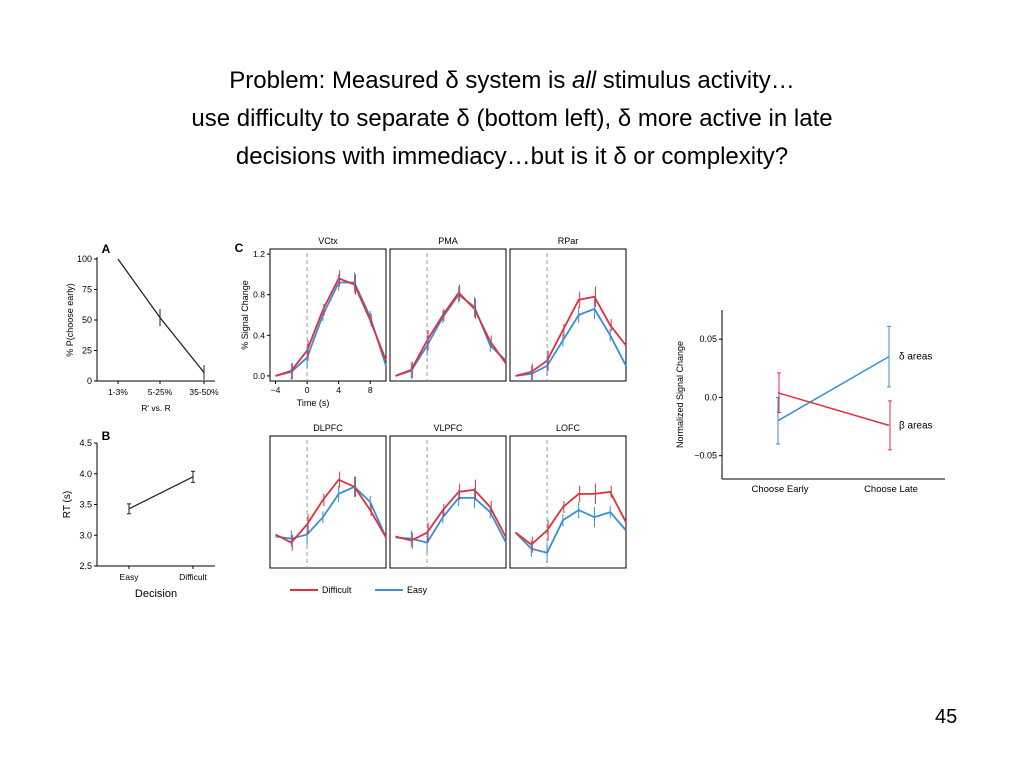  What do you see at coordinates (84, 259) in the screenshot?
I see `panel-a-ytick-label: 100` at bounding box center [84, 259].